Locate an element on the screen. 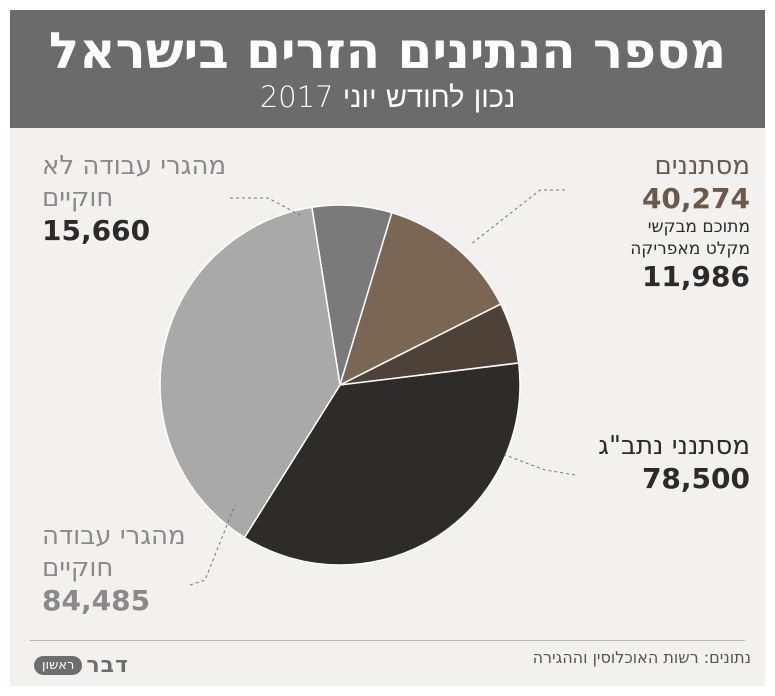 Image resolution: width=775 pixels, height=696 pixels. ben-g-name: מסתנני נתב"ג is located at coordinates (674, 446).